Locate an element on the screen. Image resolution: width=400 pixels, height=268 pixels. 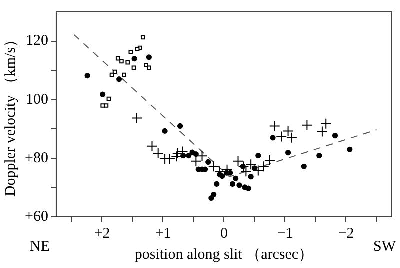
x-tick-label: 0 is located at coordinates (224, 234).